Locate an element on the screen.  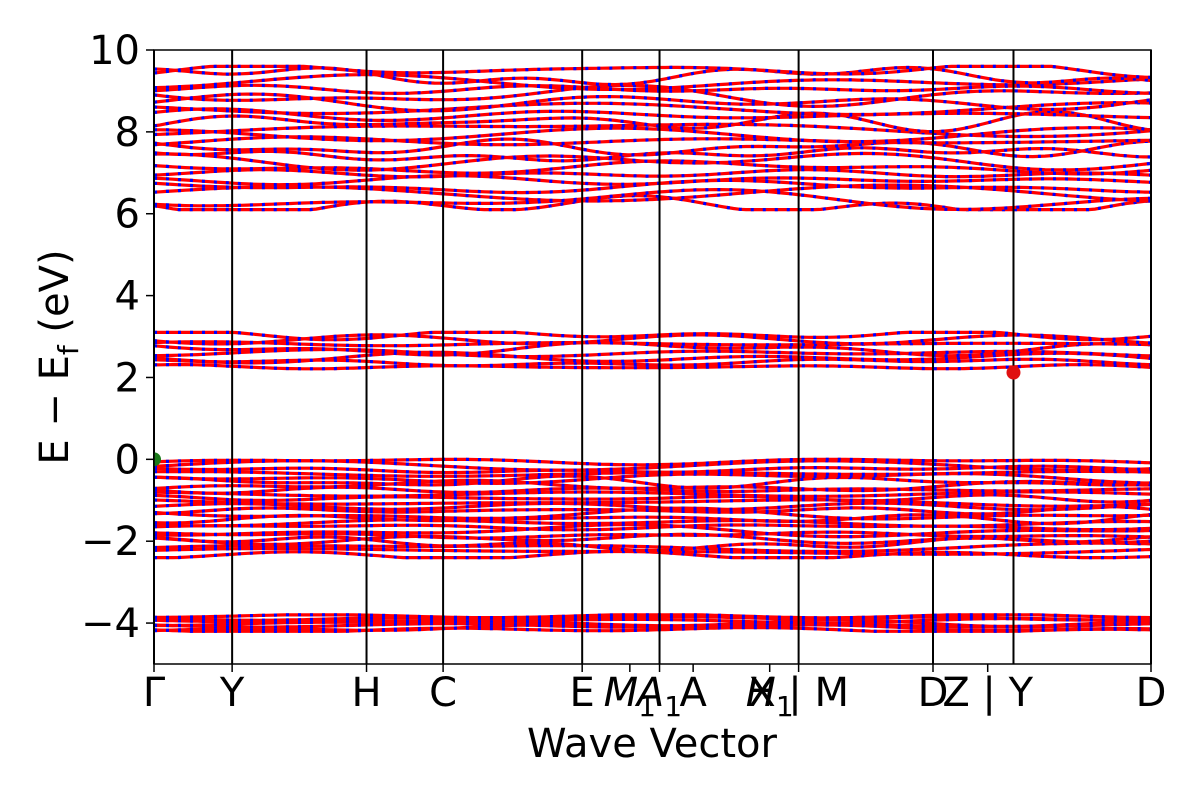
x-tick-label: H1 is located at coordinates (770, 696).